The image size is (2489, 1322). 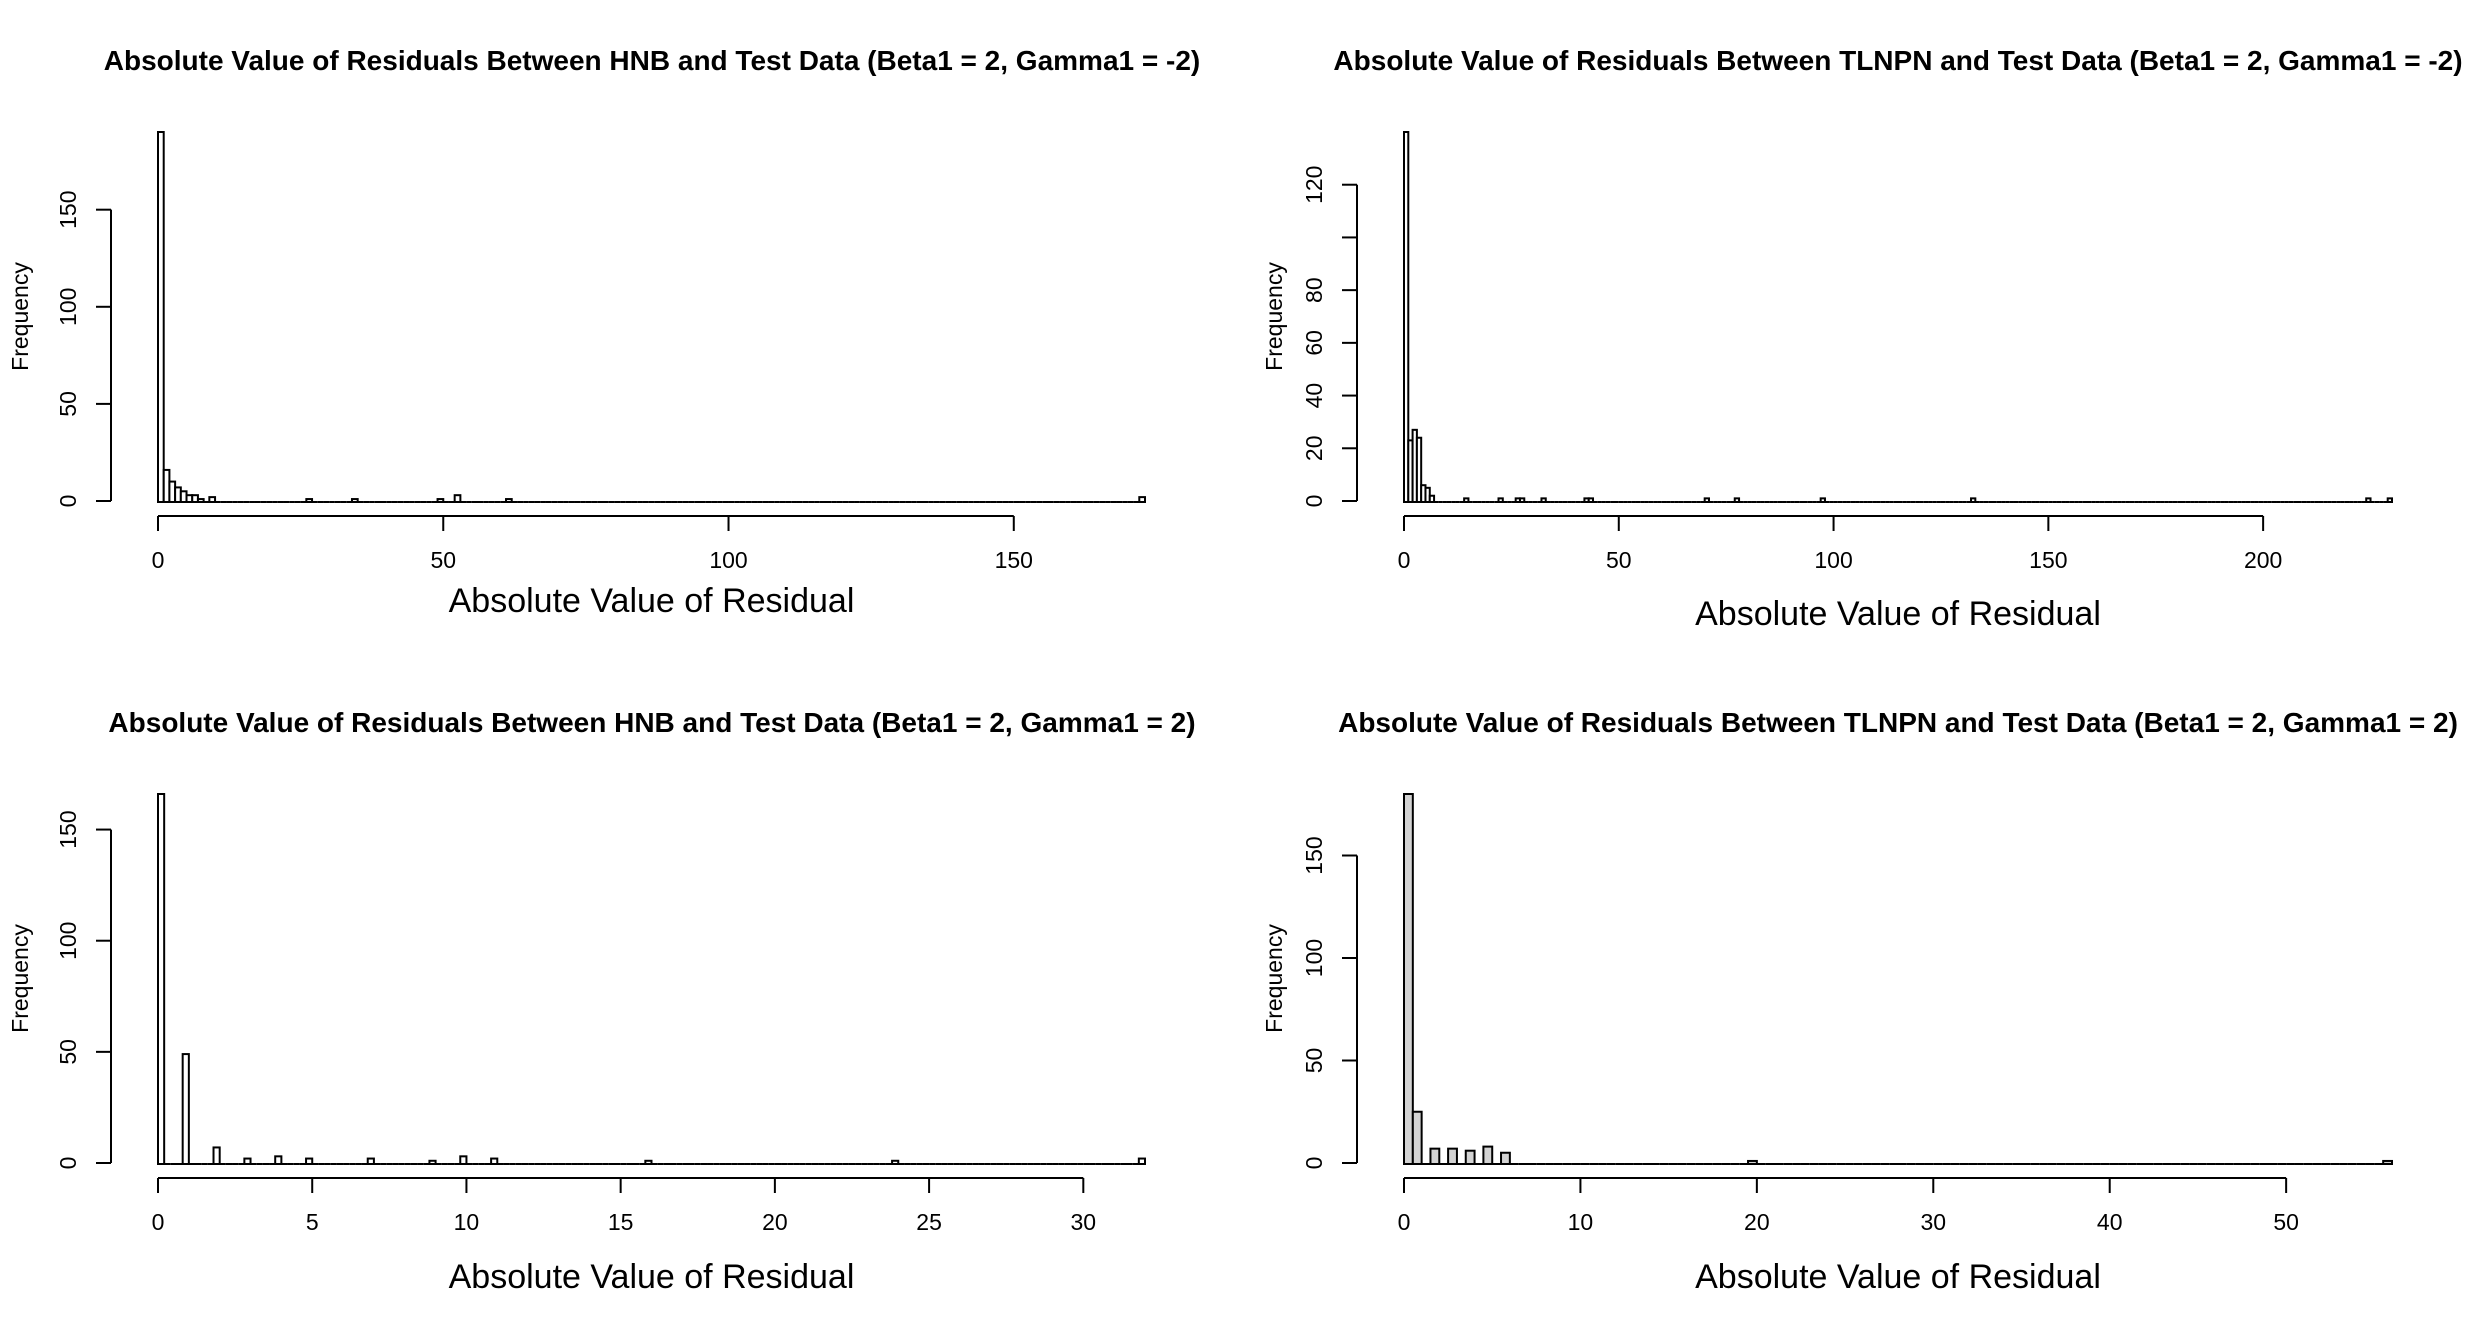 What do you see at coordinates (1314, 396) in the screenshot?
I see `y-tick-label: 40` at bounding box center [1314, 396].